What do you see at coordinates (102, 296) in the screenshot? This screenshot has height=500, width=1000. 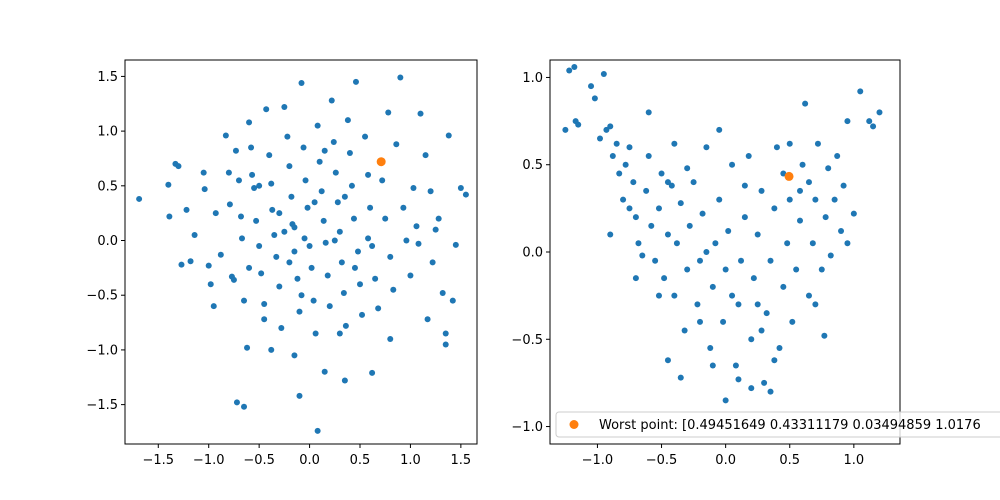 I see `y-tick-label: −0.5` at bounding box center [102, 296].